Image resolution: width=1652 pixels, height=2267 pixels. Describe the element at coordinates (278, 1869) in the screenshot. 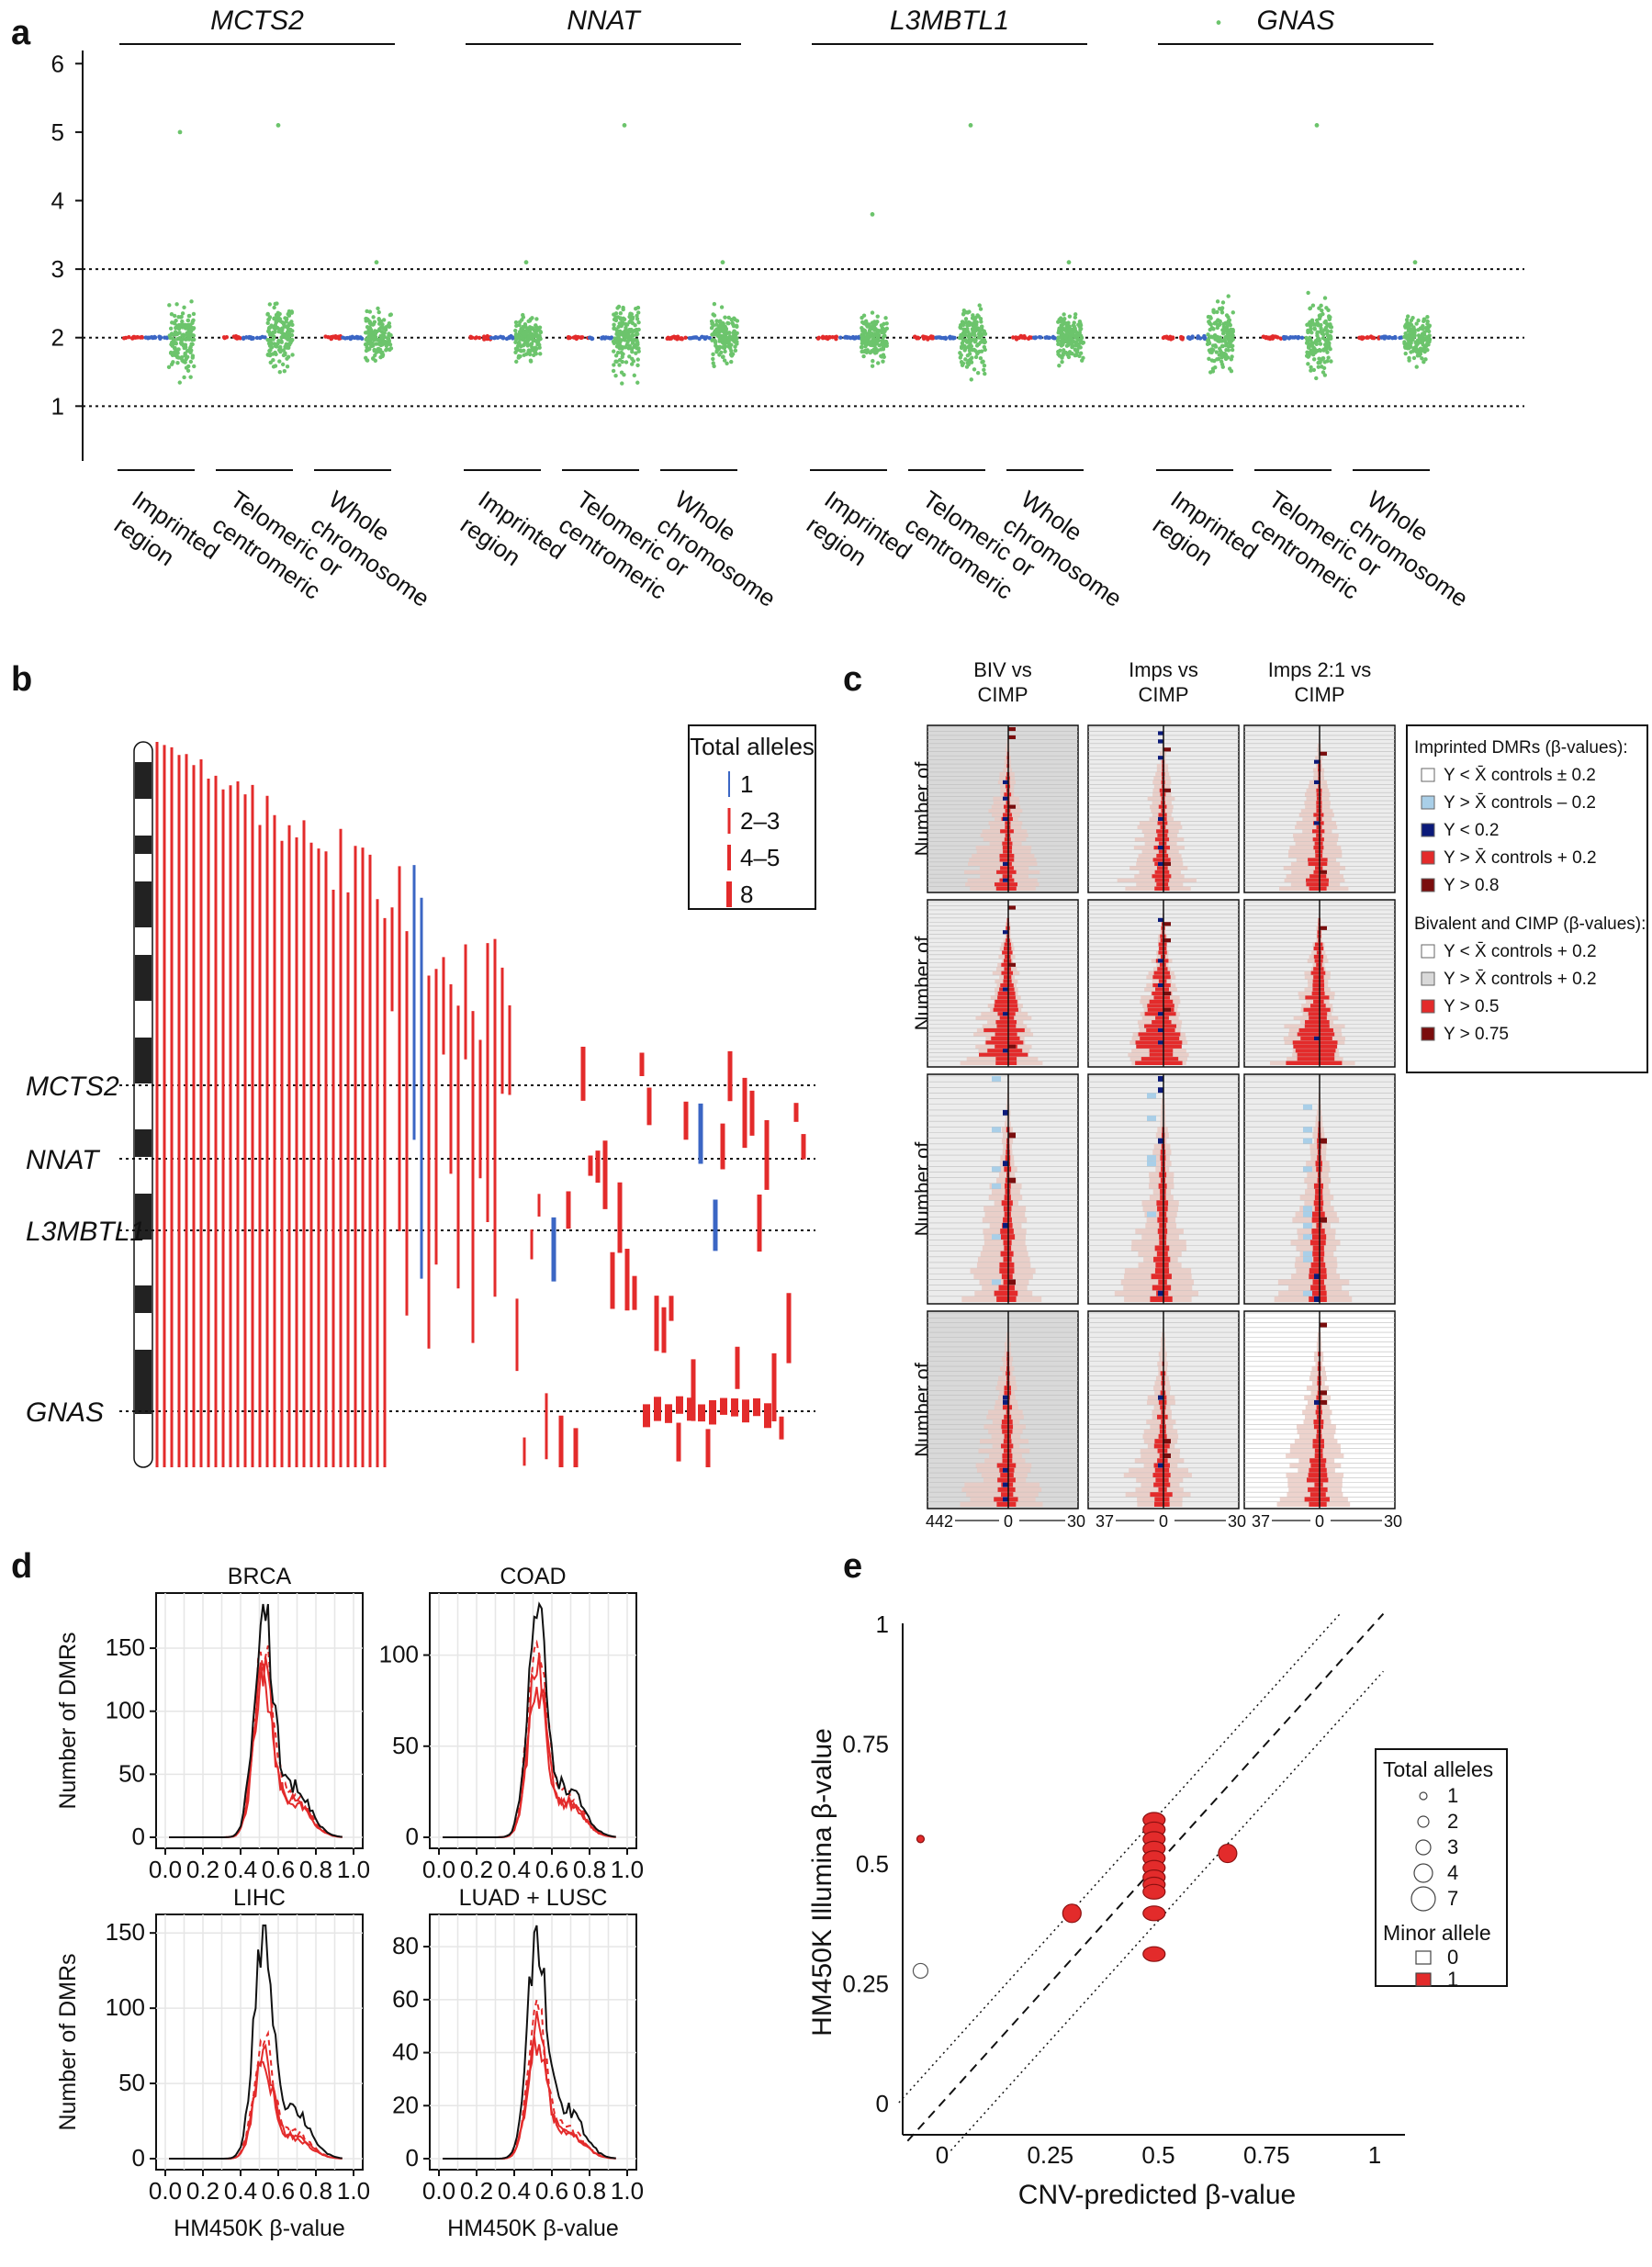

I see `d-x-label: 0.6` at that location.